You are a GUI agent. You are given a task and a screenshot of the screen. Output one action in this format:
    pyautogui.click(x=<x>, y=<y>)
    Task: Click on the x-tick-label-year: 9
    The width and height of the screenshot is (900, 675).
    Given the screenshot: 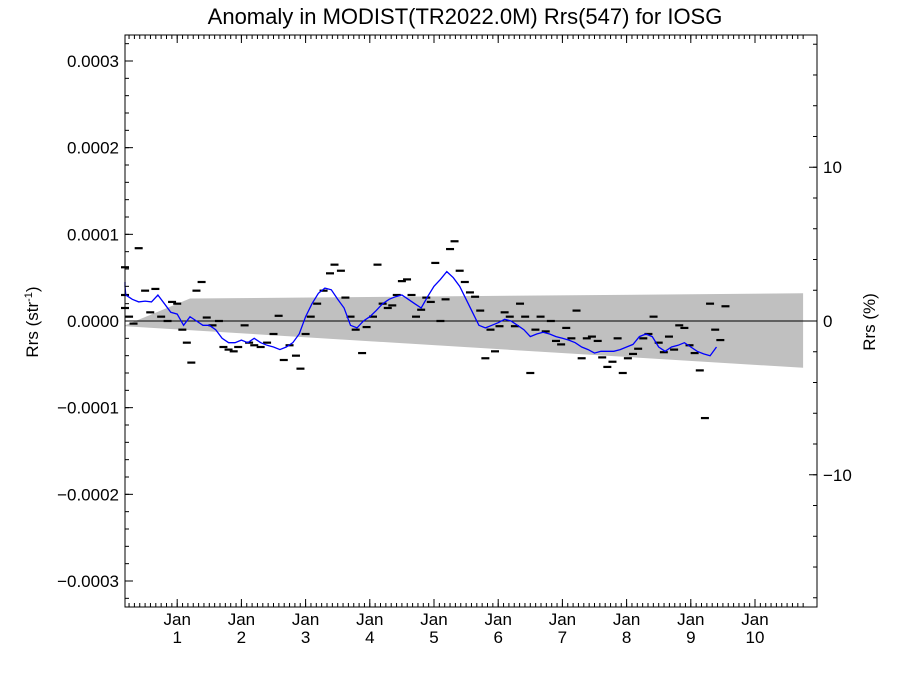 What is the action you would take?
    pyautogui.click(x=690, y=637)
    